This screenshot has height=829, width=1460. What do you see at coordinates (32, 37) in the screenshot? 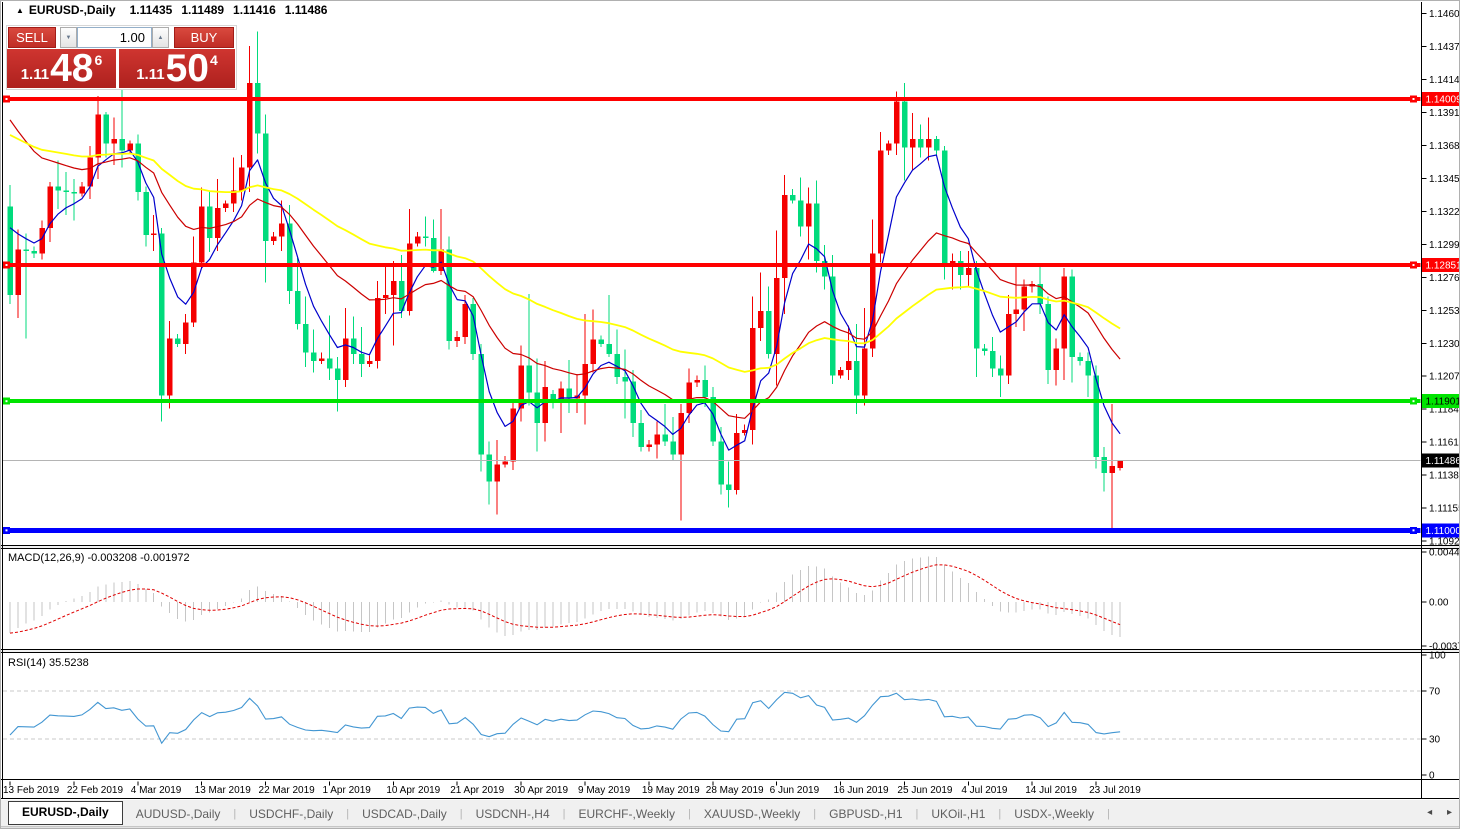
I see `sell-button: SELL` at bounding box center [32, 37].